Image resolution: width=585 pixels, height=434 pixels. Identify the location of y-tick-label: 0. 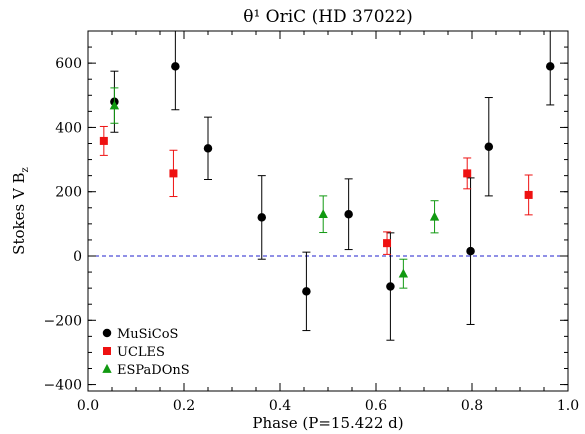
(77, 257).